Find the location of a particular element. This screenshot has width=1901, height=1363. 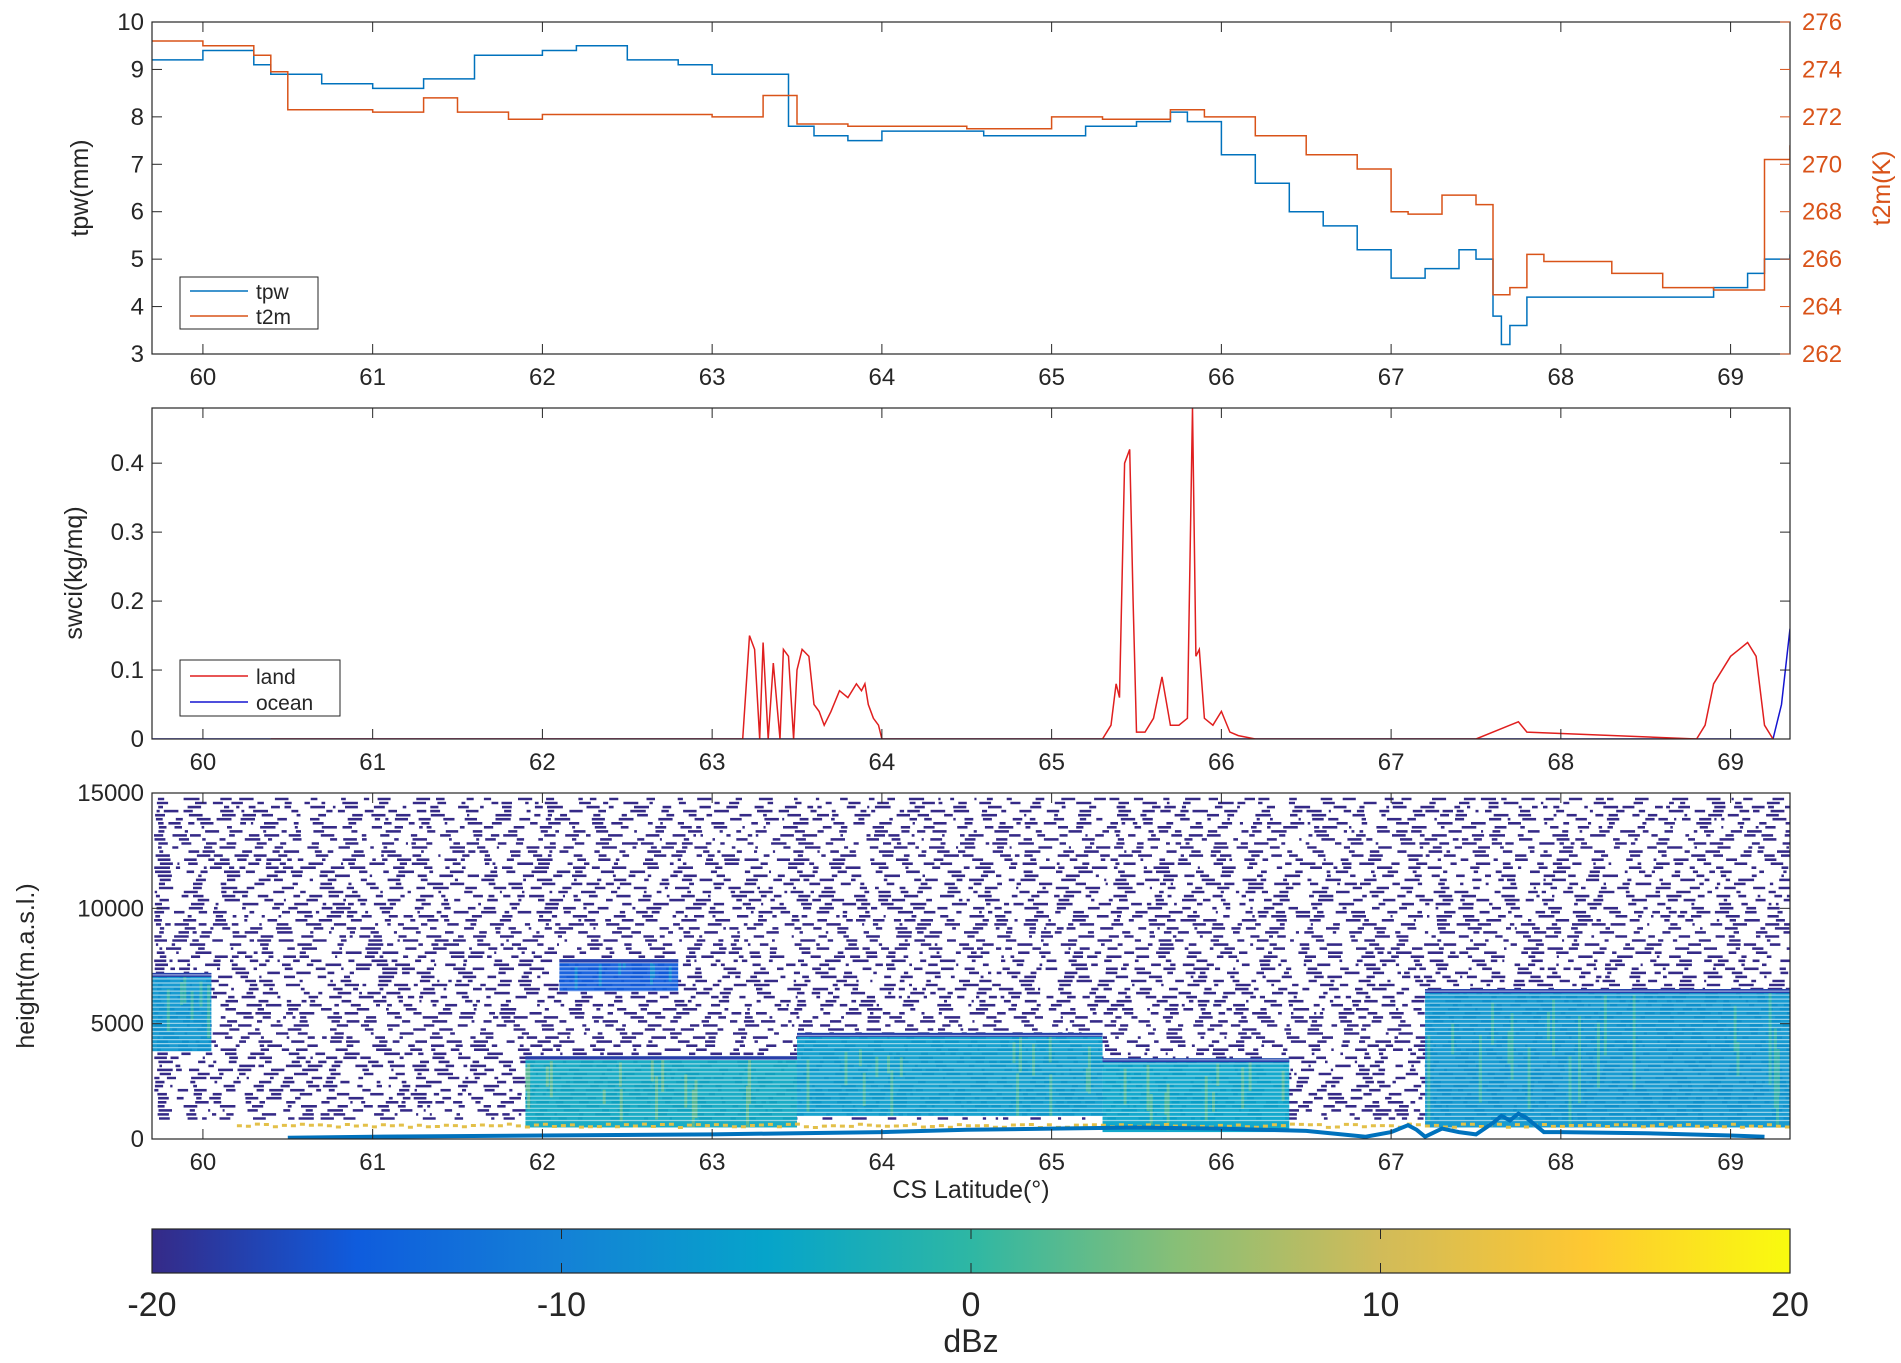

y-right-tick-label: 268 is located at coordinates (1822, 212).